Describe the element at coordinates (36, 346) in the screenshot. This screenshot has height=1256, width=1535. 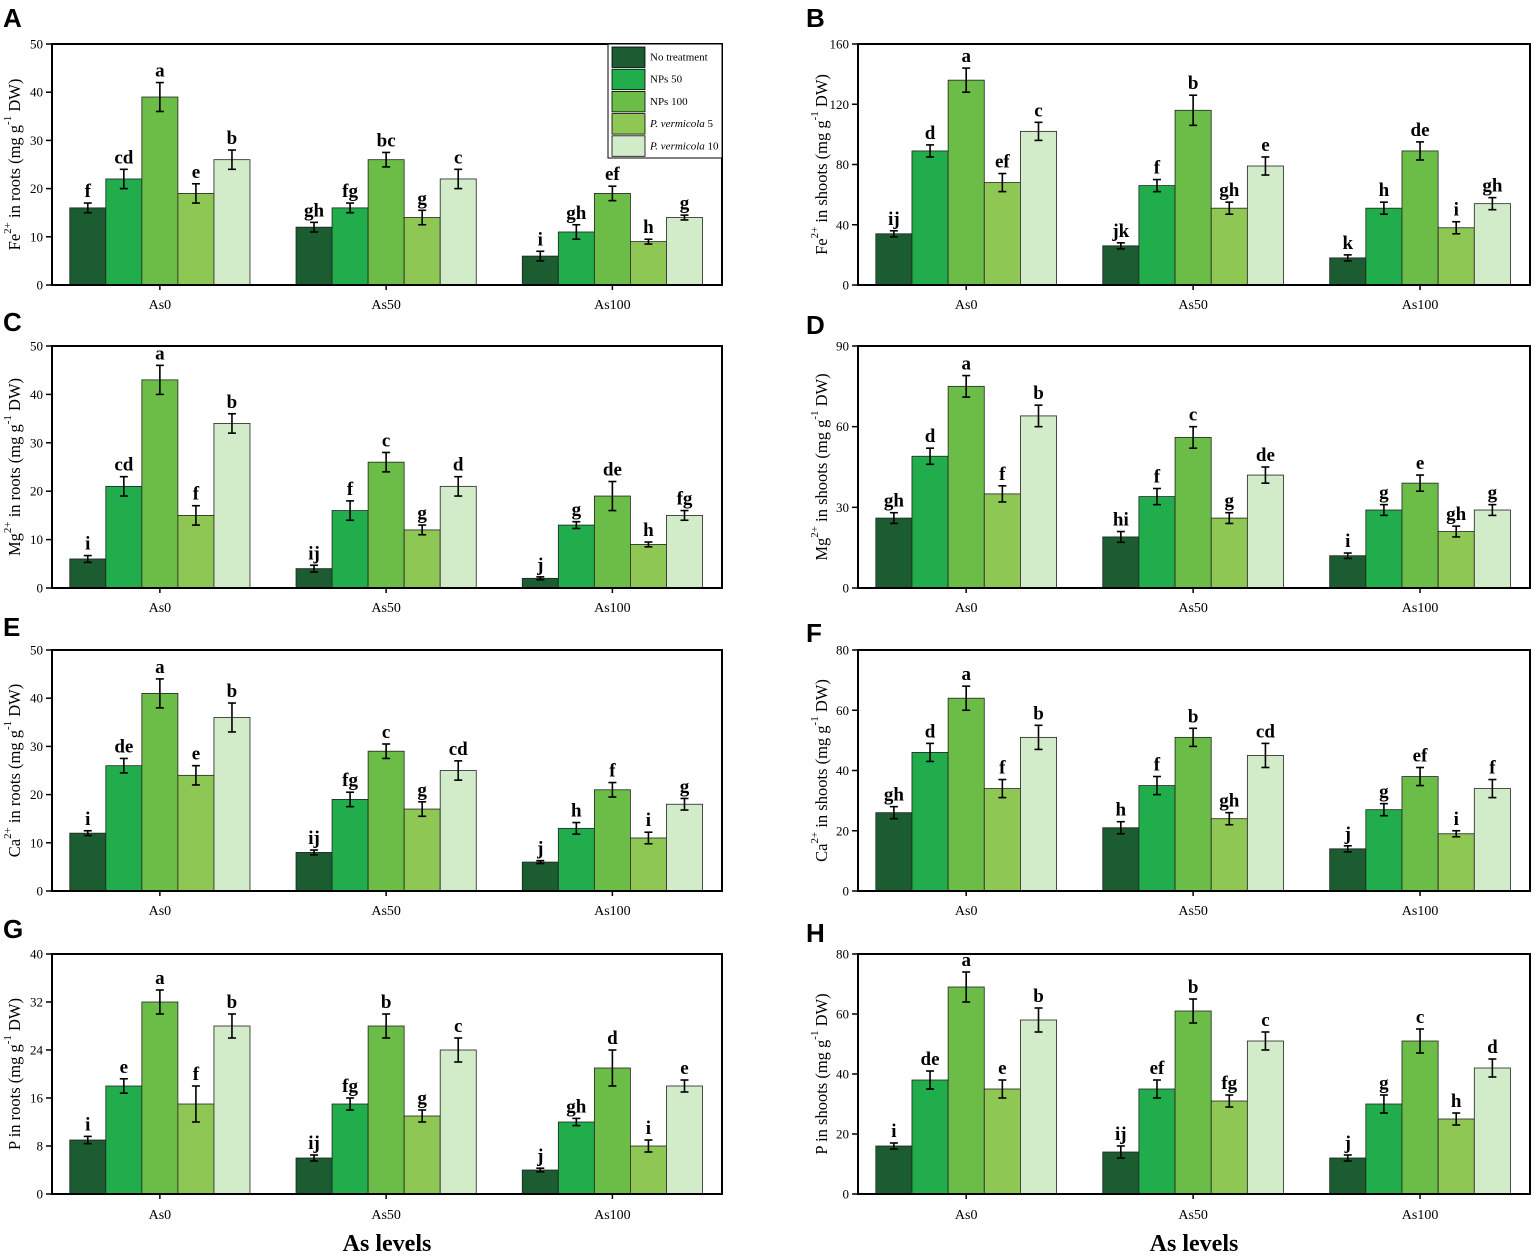
I see `y-tick-label: 50` at that location.